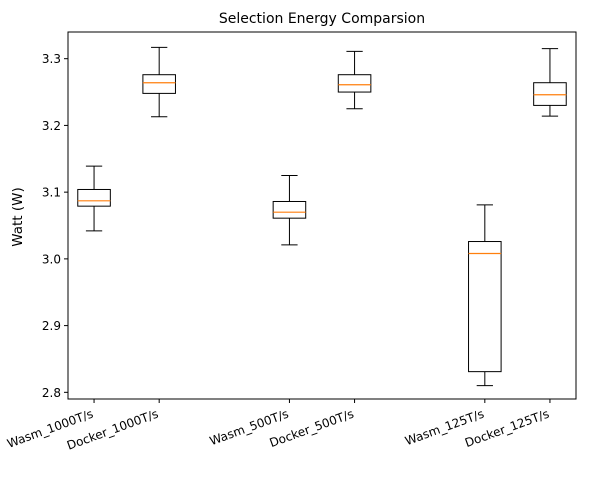 The height and width of the screenshot is (481, 591). Describe the element at coordinates (51, 326) in the screenshot. I see `y-tick-label: 2.9` at that location.